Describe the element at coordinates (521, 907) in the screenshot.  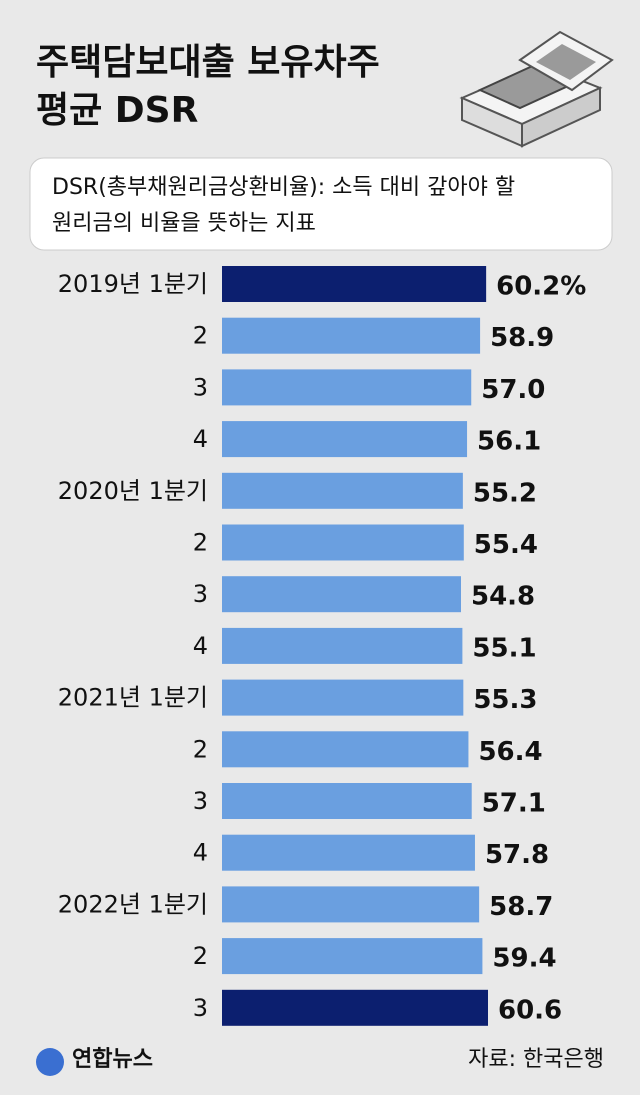
I see `value-label: 58.7` at that location.